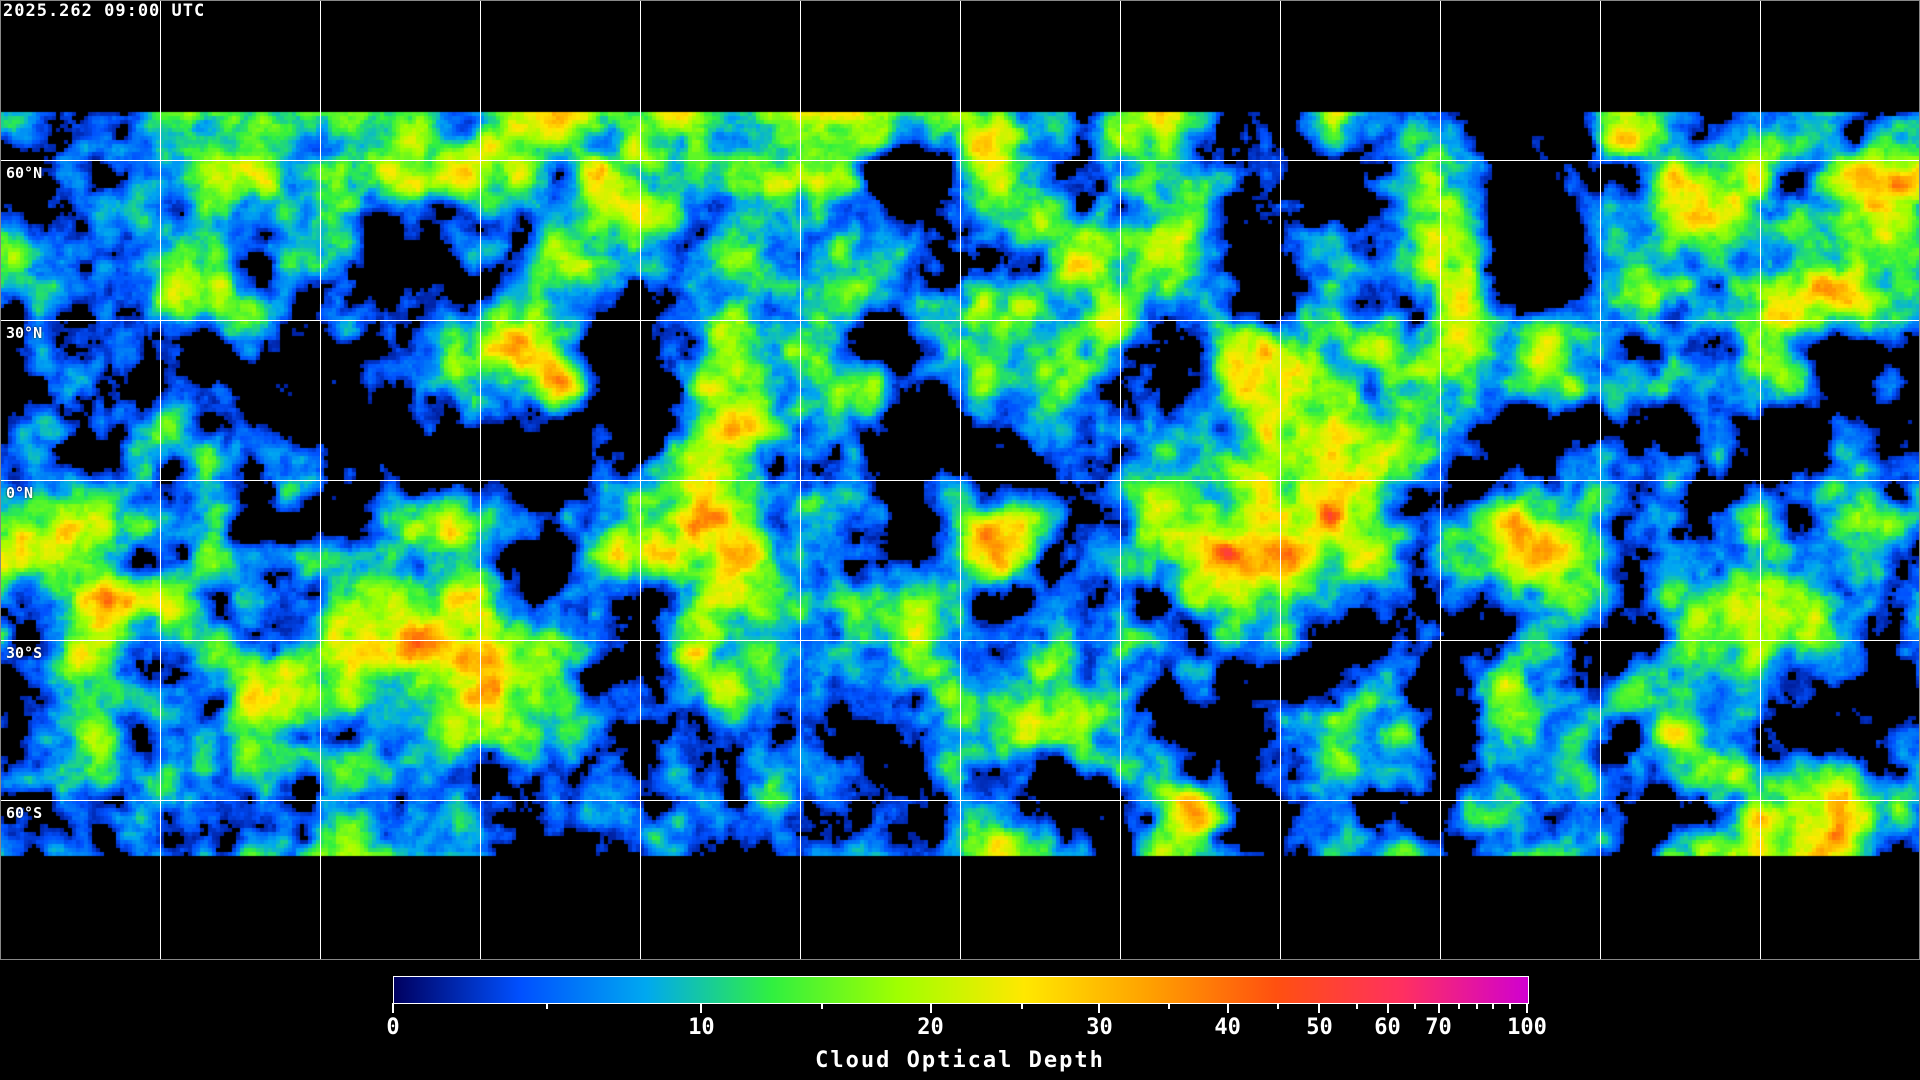 The image size is (1920, 1080). What do you see at coordinates (1527, 1027) in the screenshot?
I see `colorbar-tick-label: 100` at bounding box center [1527, 1027].